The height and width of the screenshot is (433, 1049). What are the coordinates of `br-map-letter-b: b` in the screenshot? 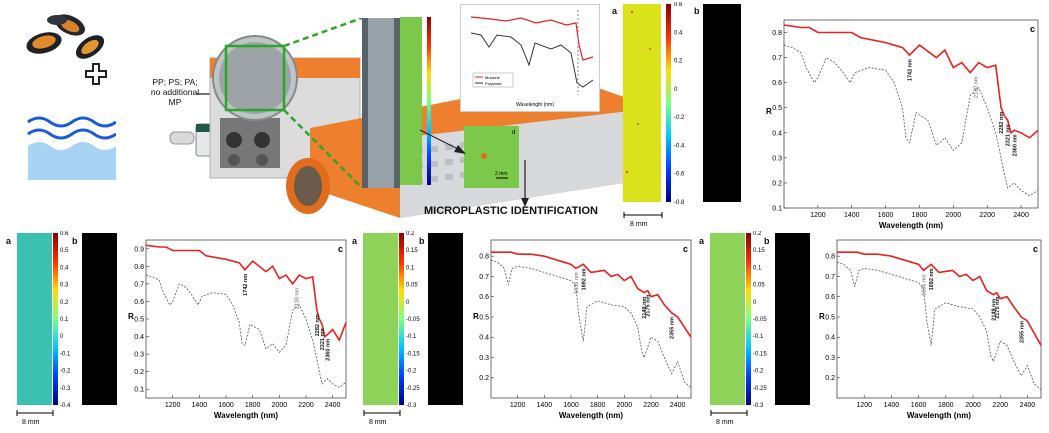 It's located at (767, 241).